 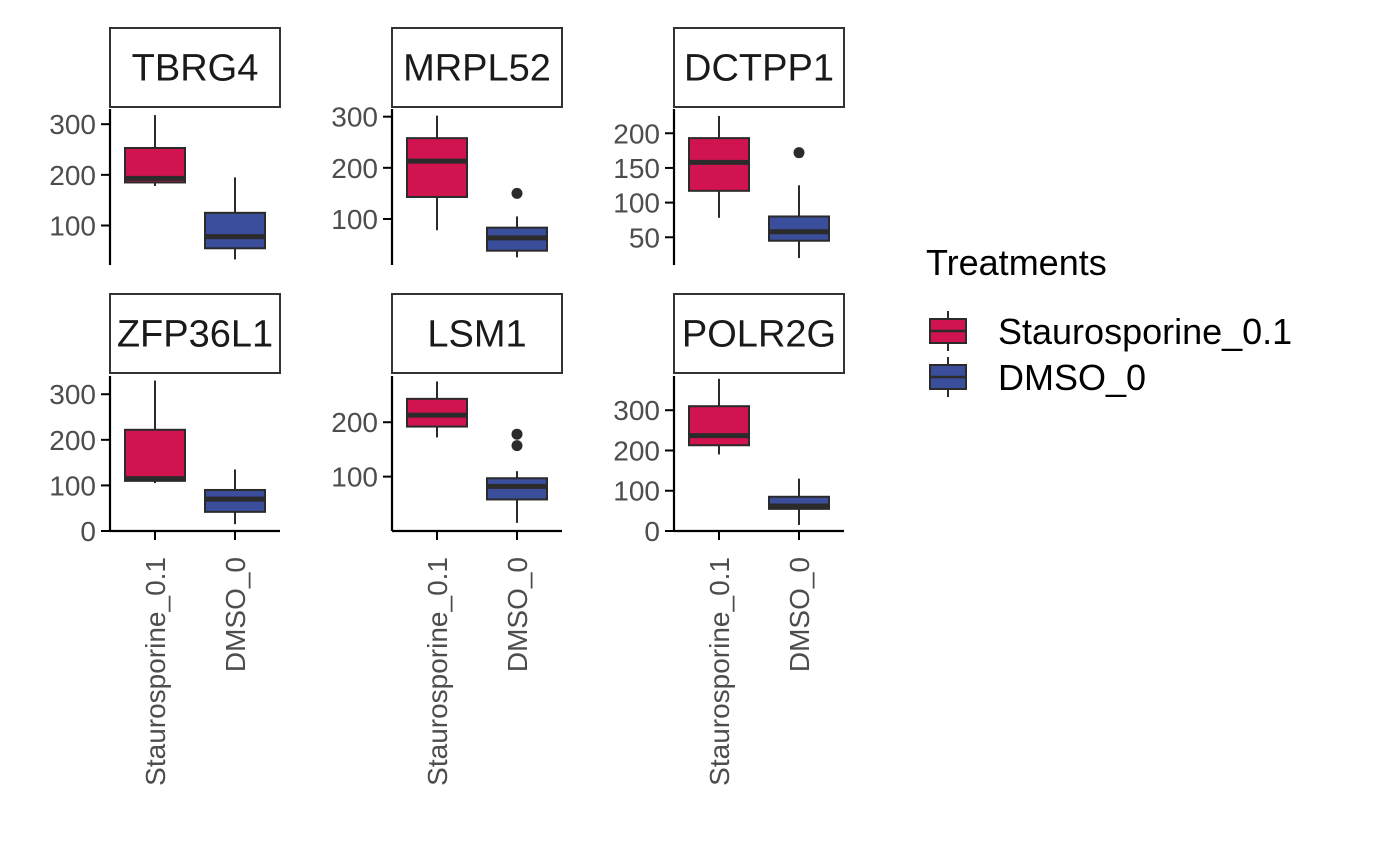 I want to click on facet-title: LSM1, so click(x=476, y=335).